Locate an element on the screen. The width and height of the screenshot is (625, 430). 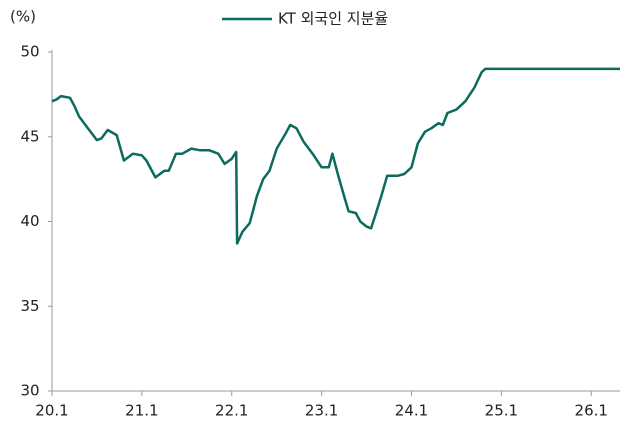
y-tick-label: 40 is located at coordinates (29, 221).